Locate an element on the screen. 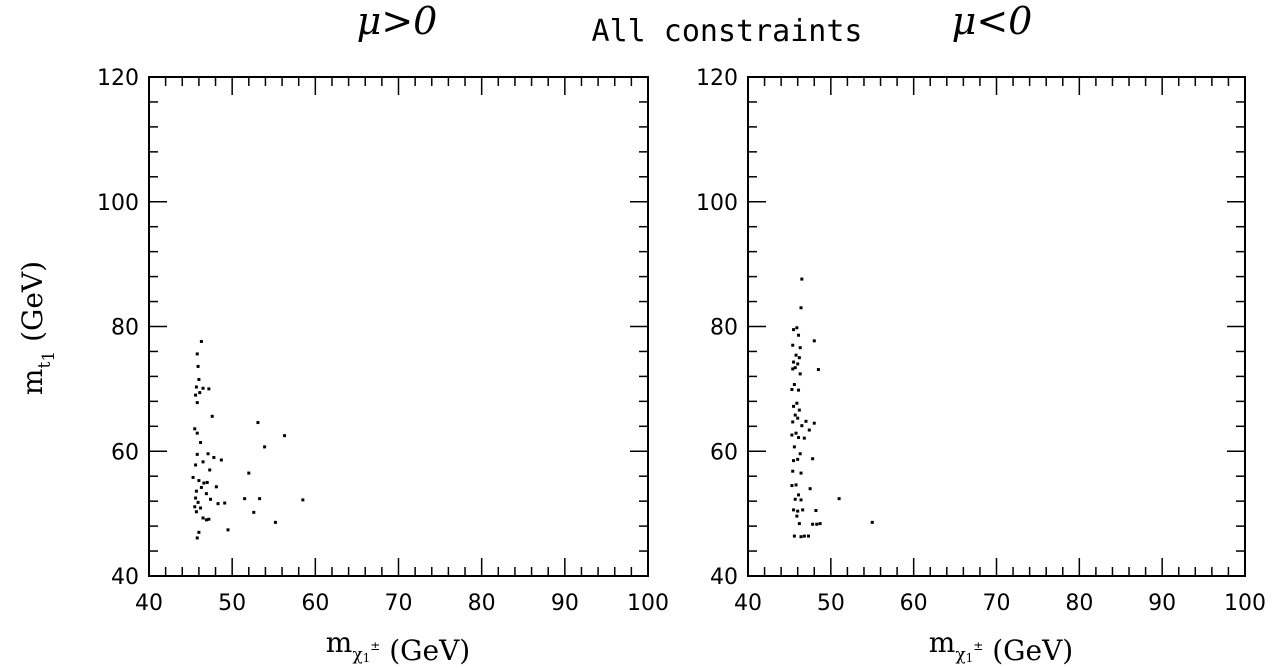  x-tick-label: 90 is located at coordinates (1162, 603).